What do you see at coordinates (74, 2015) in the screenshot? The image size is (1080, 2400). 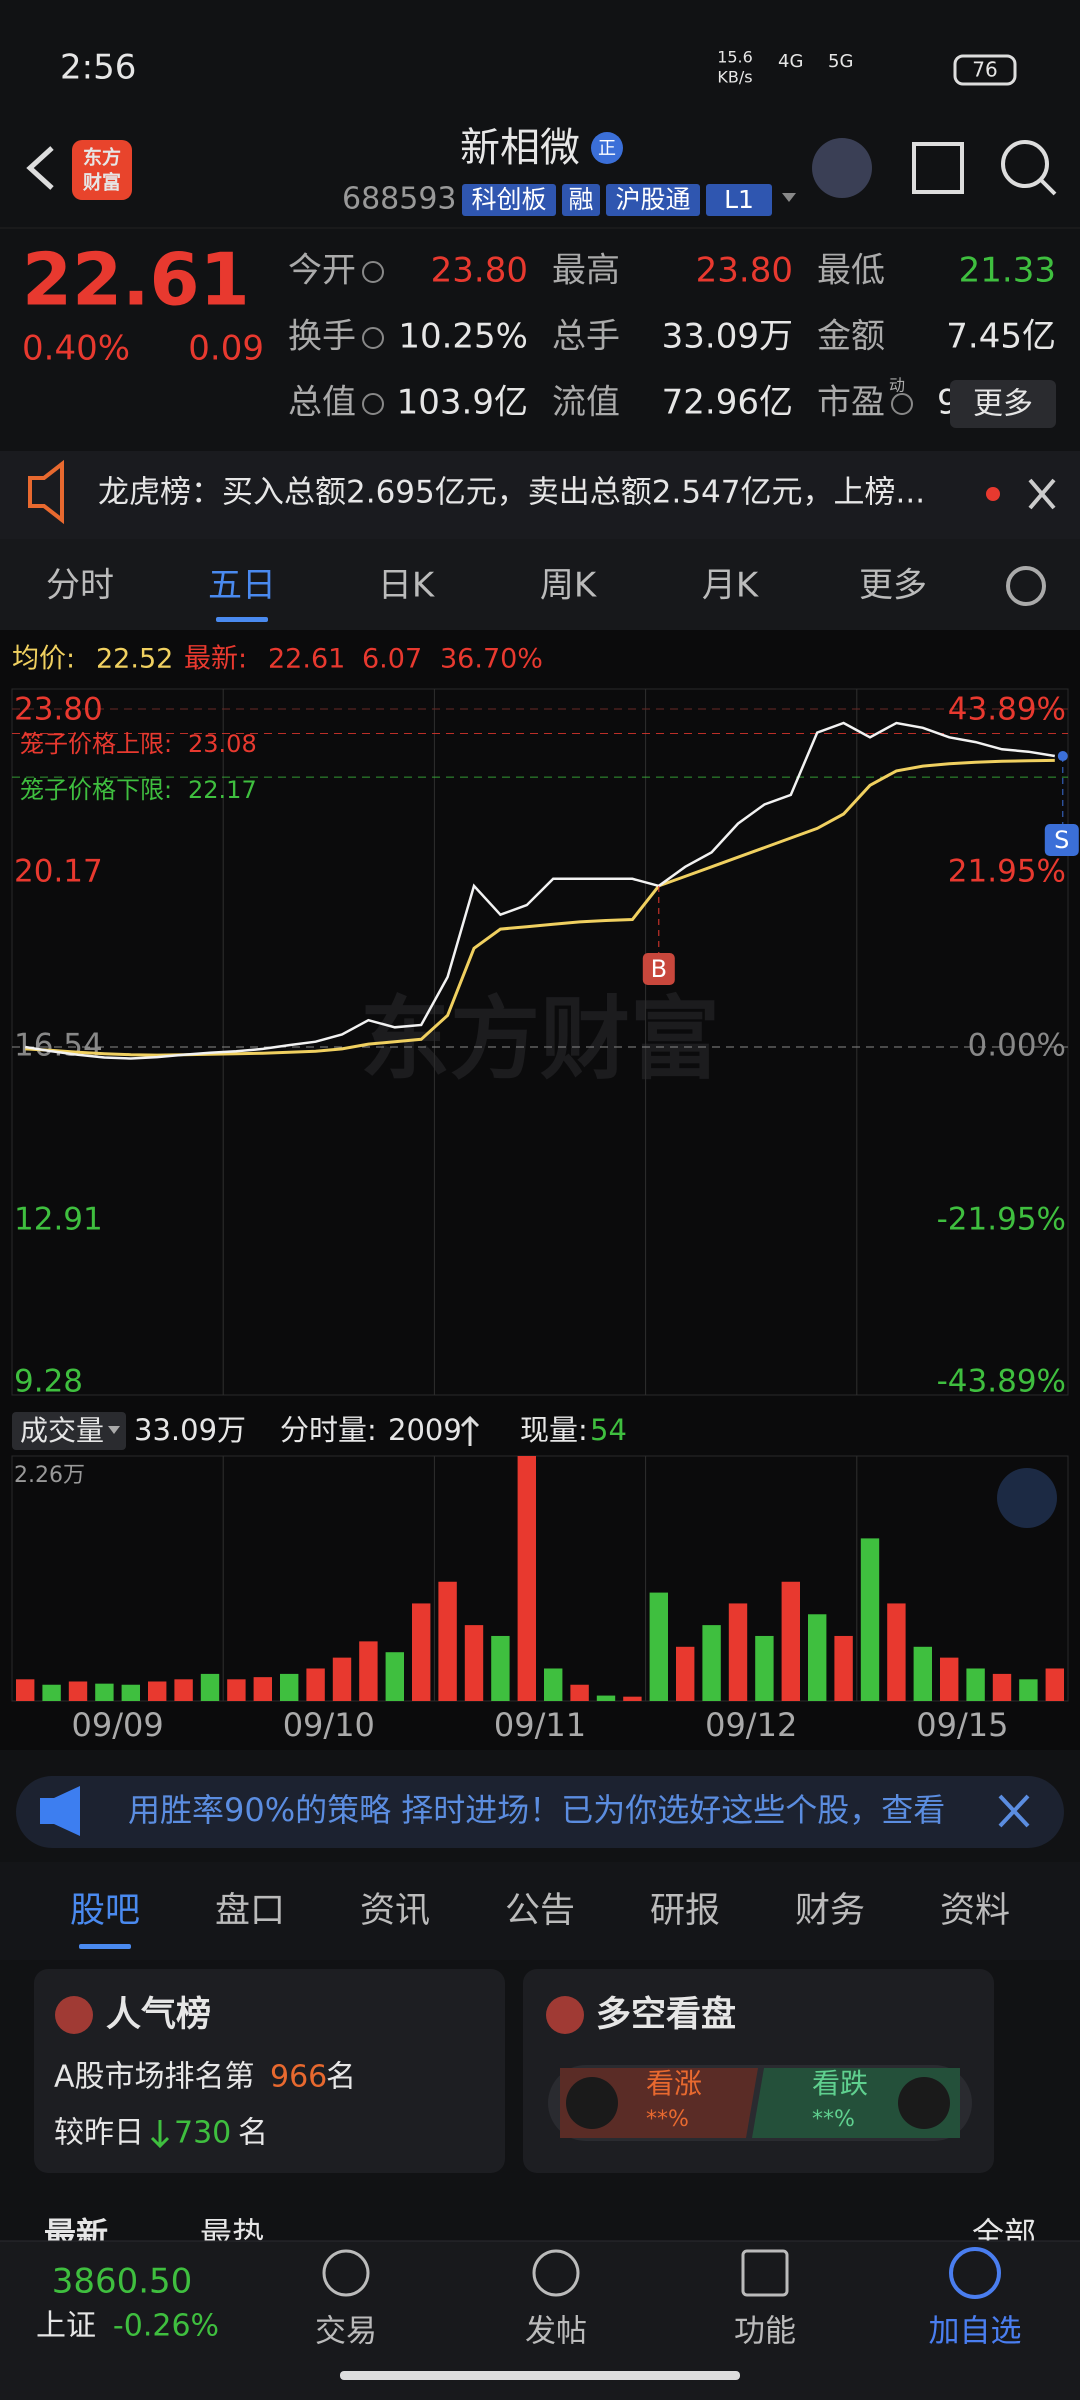 I see `popularity-icon` at bounding box center [74, 2015].